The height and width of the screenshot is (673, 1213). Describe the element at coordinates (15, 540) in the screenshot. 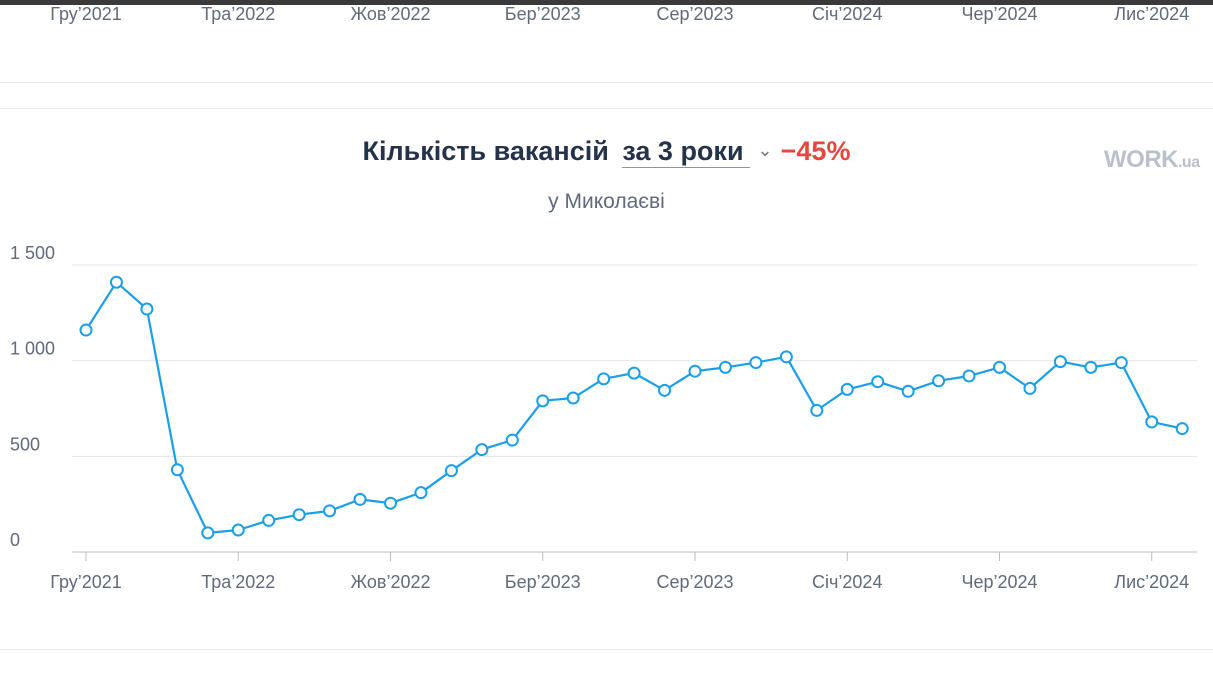

I see `y-tick-label: 0` at that location.